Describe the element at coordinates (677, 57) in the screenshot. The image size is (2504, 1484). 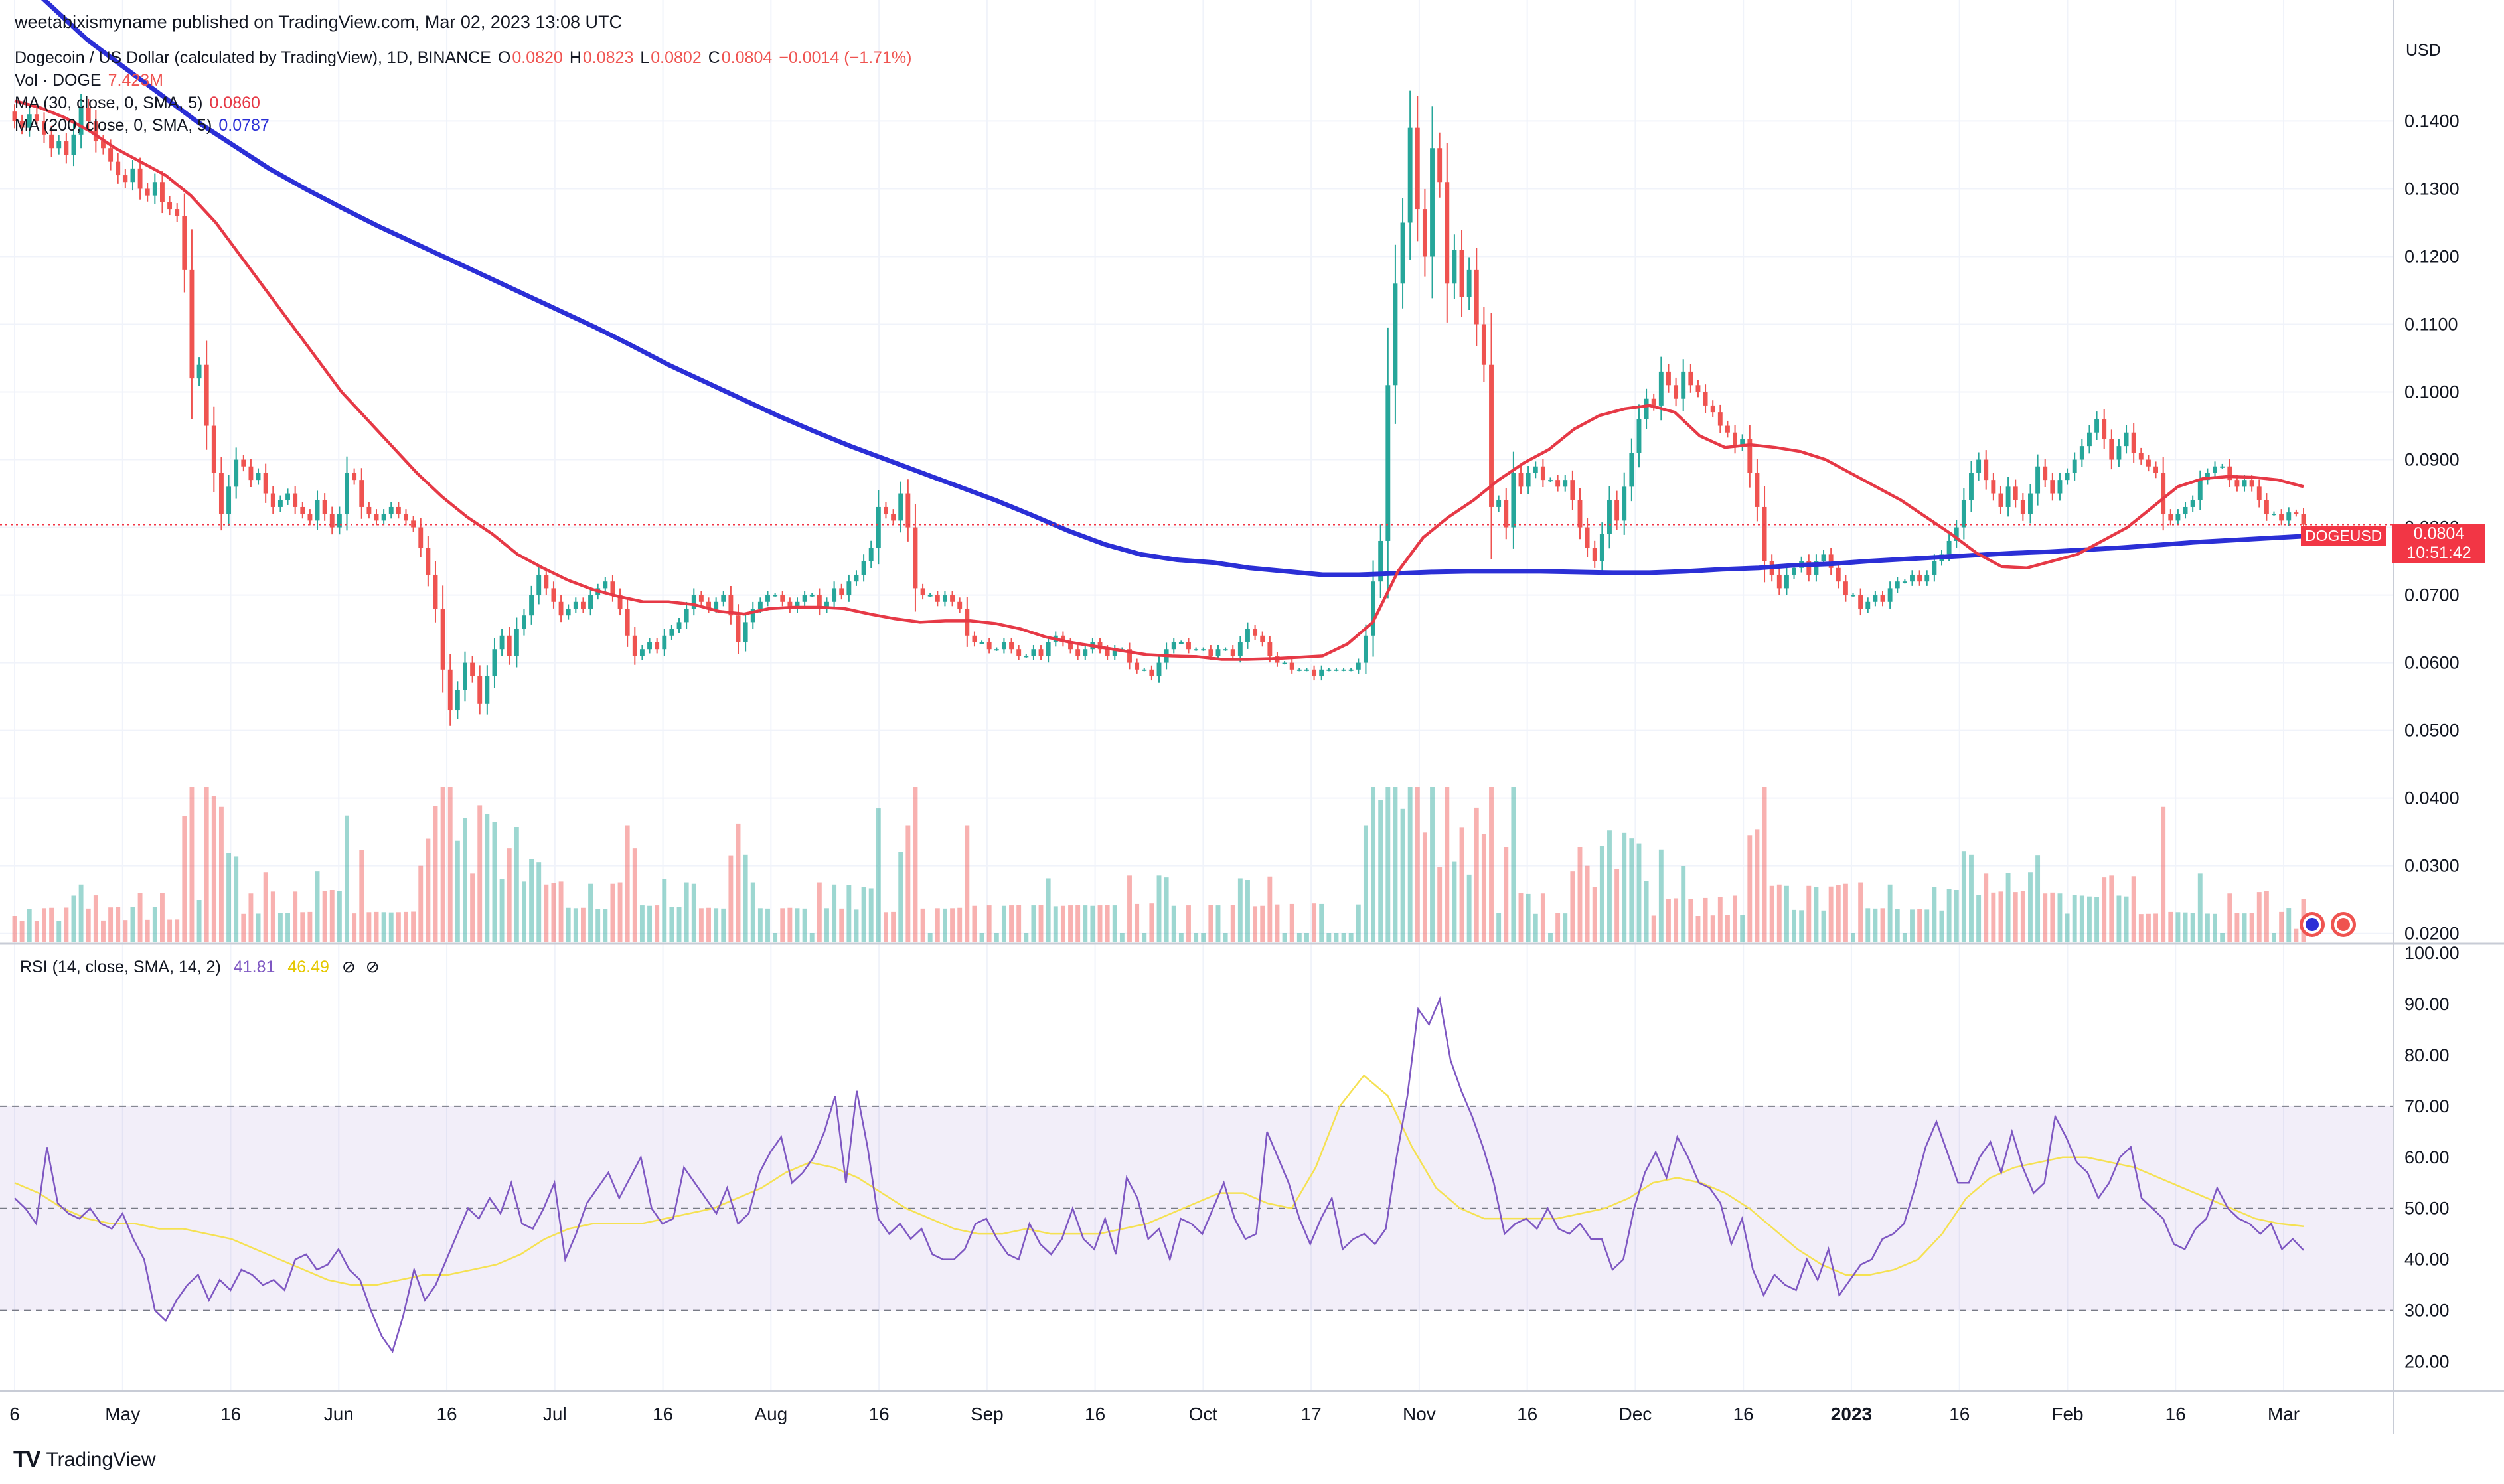
I see `low-value: 0.0802` at that location.